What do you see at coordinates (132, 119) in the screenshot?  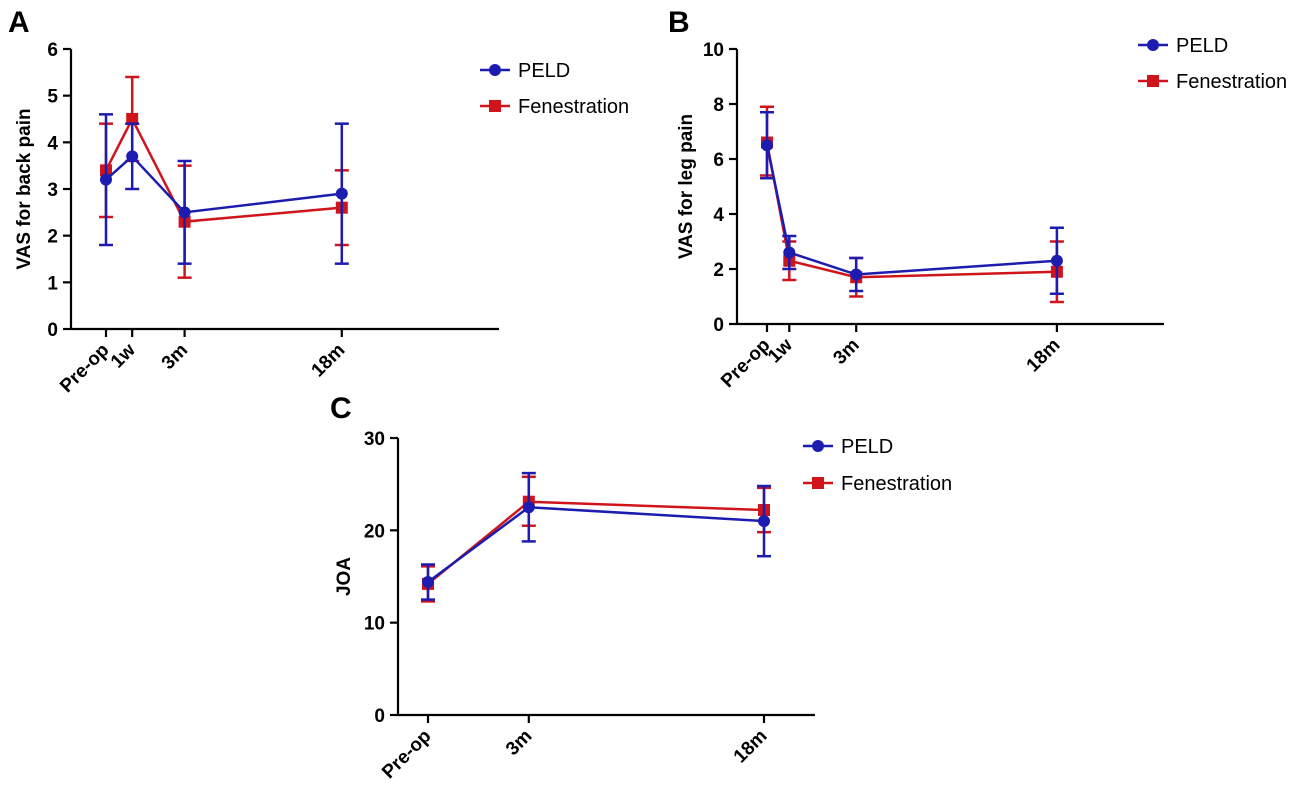 I see `data-point-fenestration` at bounding box center [132, 119].